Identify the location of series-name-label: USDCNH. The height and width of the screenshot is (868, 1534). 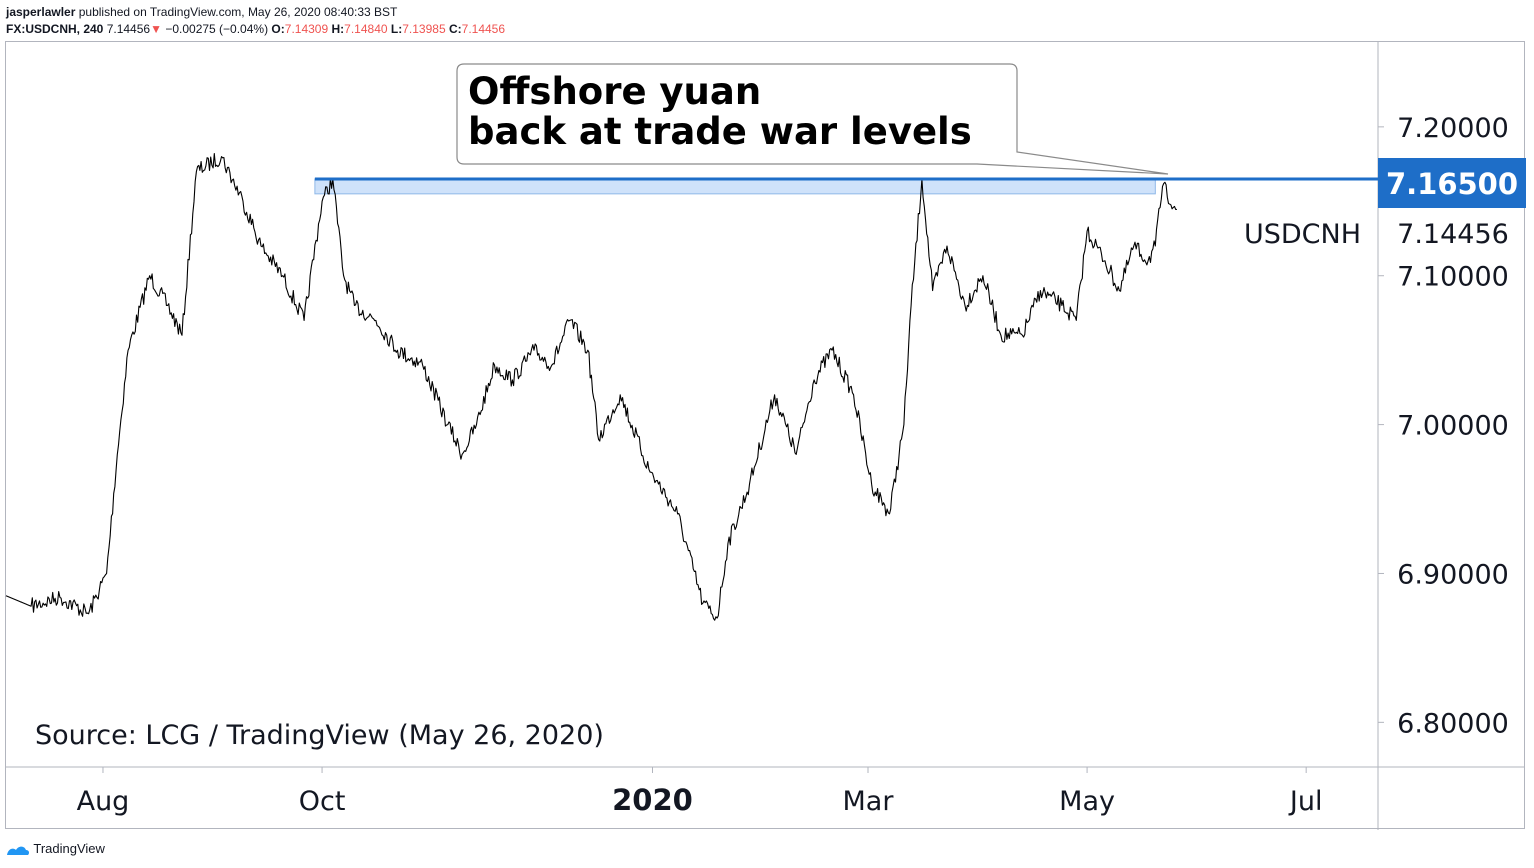
(1302, 234).